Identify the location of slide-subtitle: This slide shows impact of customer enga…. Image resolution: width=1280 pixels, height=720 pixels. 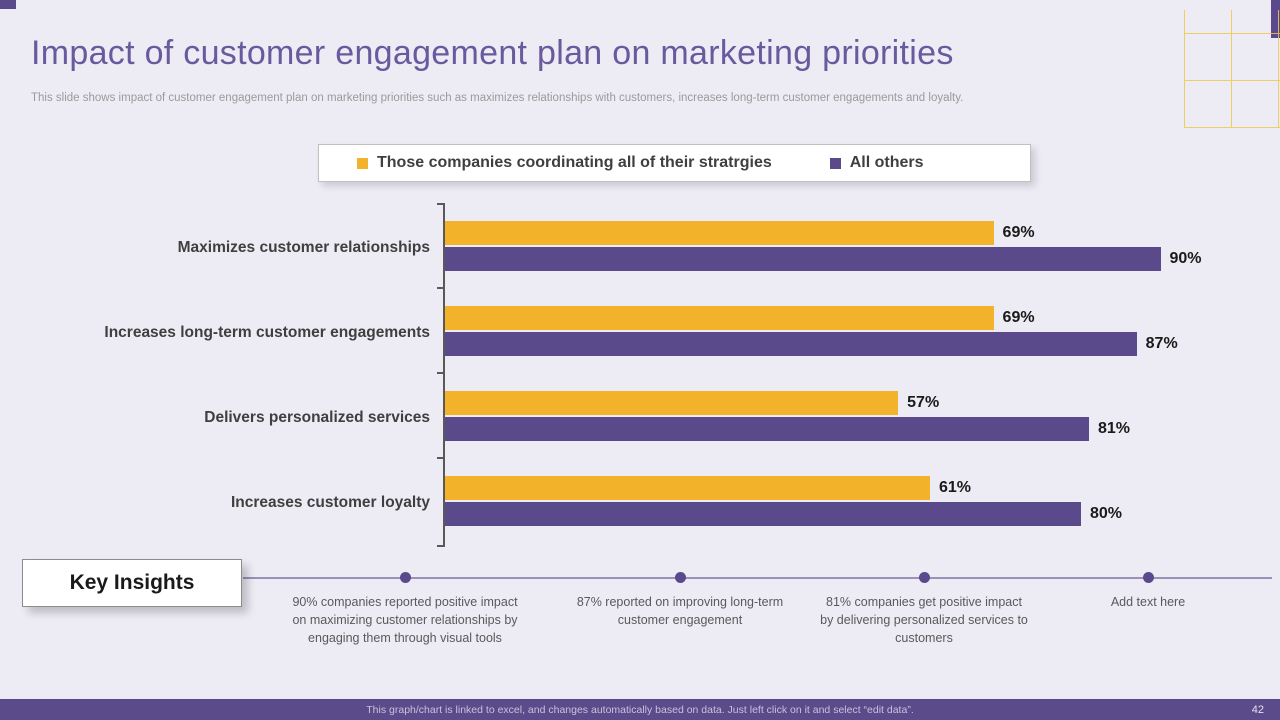
(497, 98).